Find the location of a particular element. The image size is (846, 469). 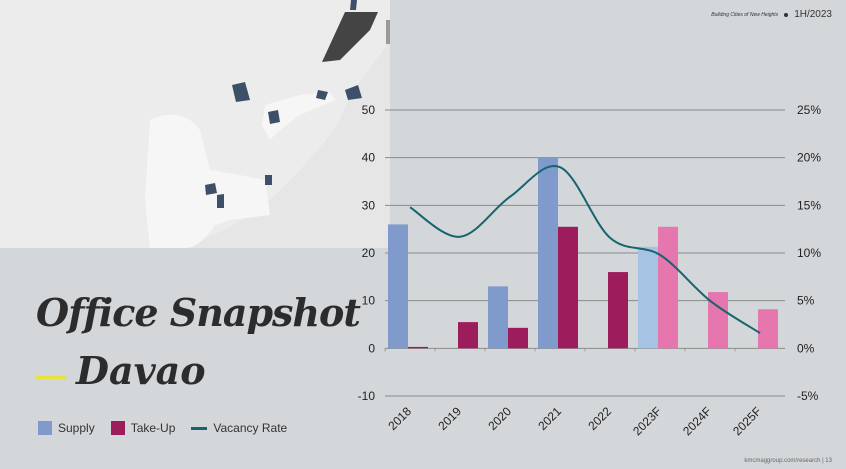

right-tick-label: 20% is located at coordinates (809, 158).